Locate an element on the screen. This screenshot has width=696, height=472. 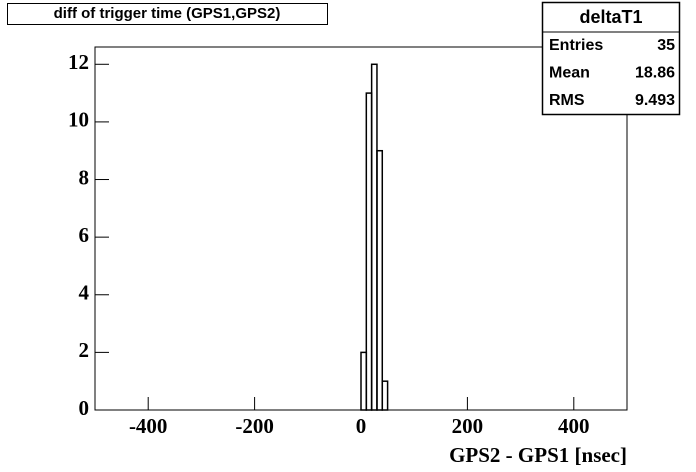
y-tick-label: 12 is located at coordinates (78, 62).